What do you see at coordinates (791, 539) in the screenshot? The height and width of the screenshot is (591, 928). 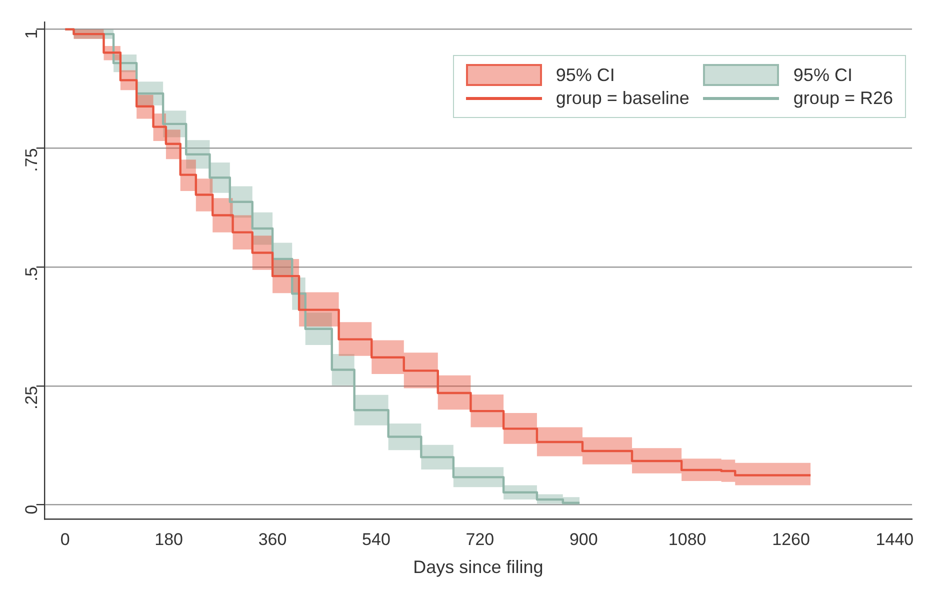 I see `x-tick-label: 1260` at bounding box center [791, 539].